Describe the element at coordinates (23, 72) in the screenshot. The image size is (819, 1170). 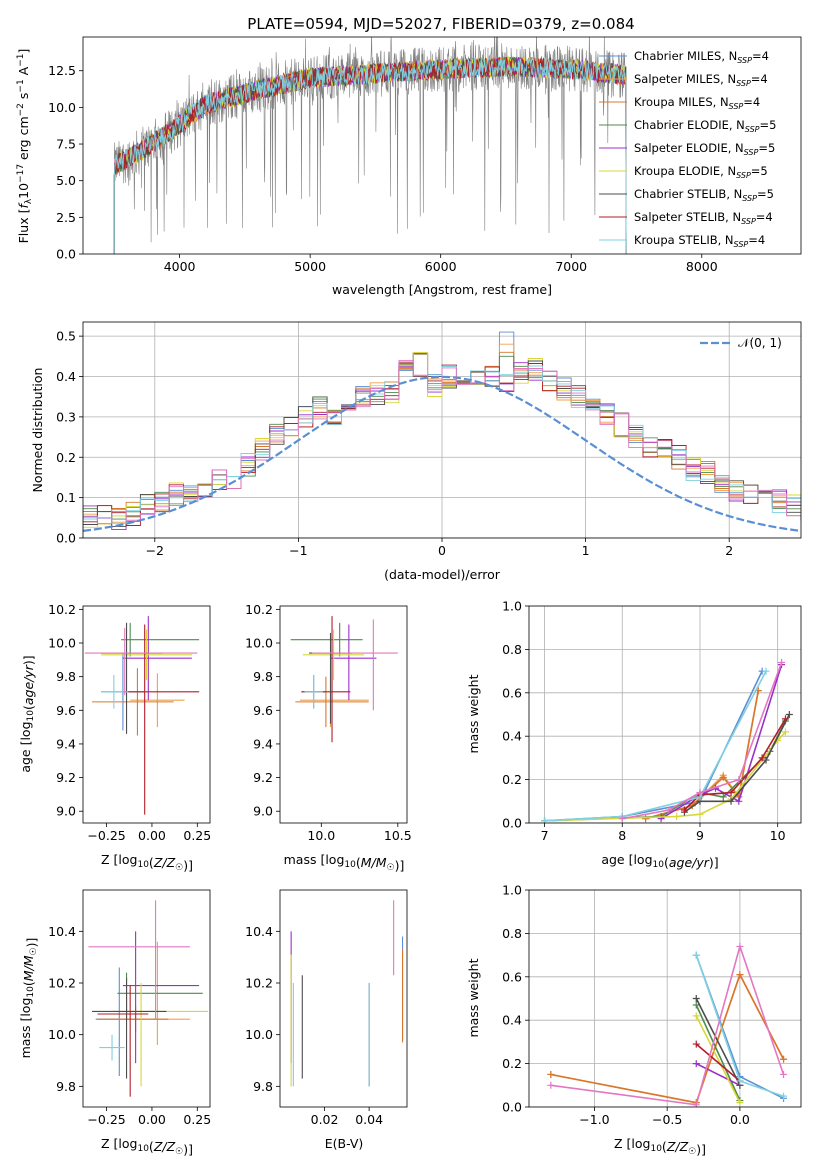
I see `label-part: A` at that location.